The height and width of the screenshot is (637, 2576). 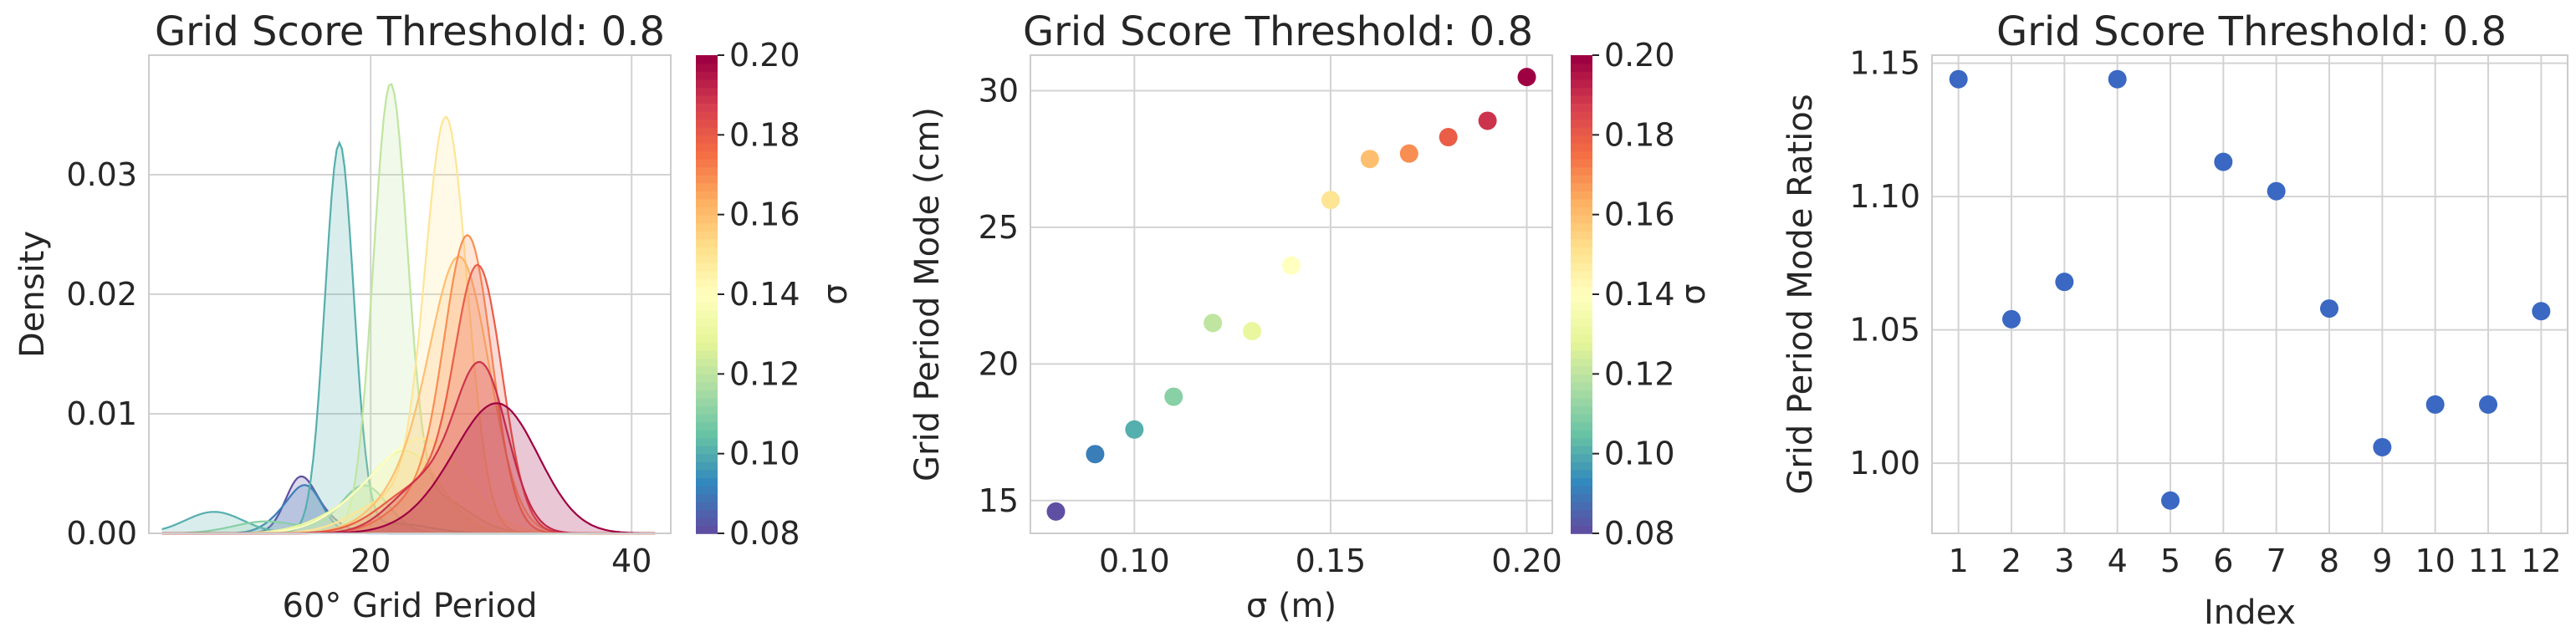 What do you see at coordinates (1800, 294) in the screenshot?
I see `ratio-scatter-y-axis-label: Grid Period Mode Ratios` at bounding box center [1800, 294].